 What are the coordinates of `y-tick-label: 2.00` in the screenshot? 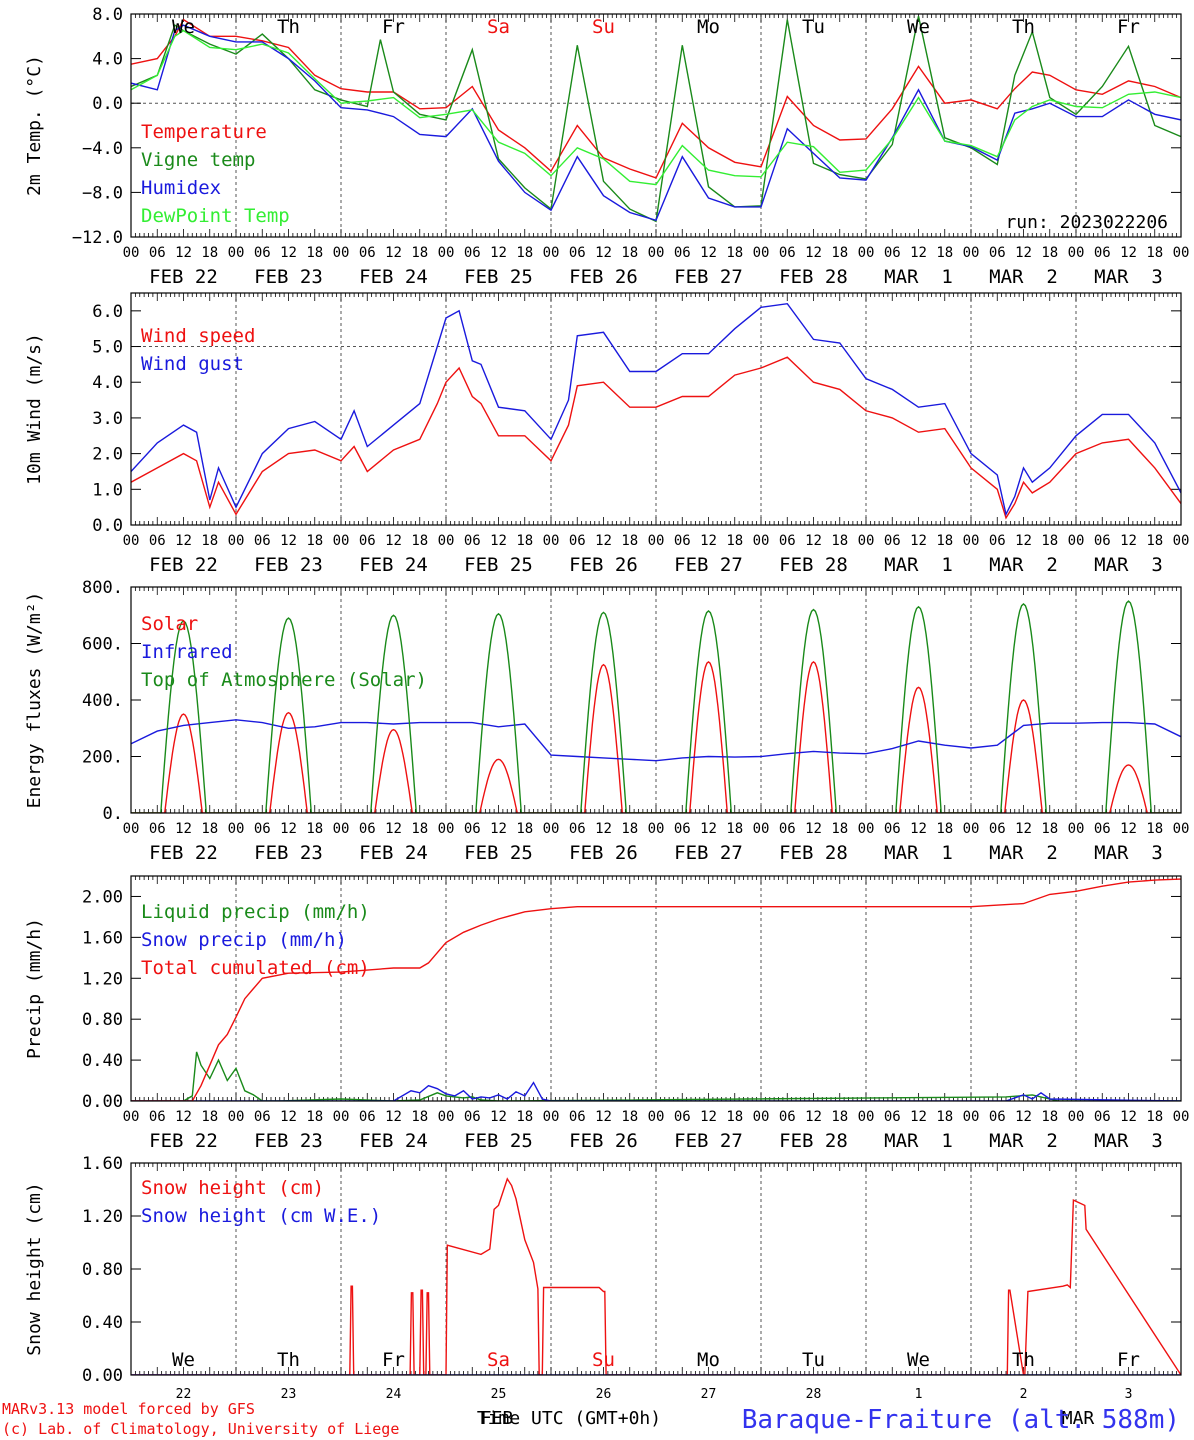 It's located at (102, 897).